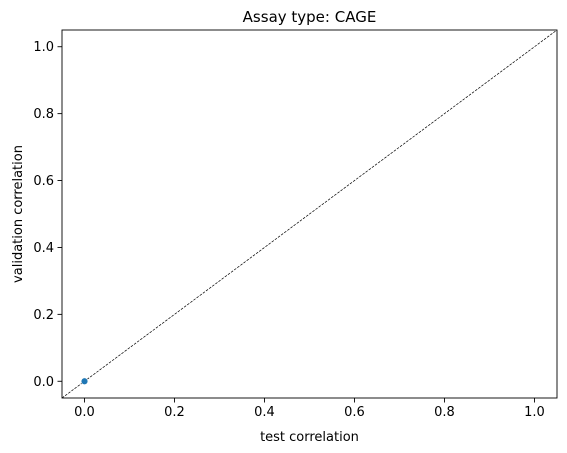  What do you see at coordinates (43, 248) in the screenshot?
I see `y-tick-label: 0.4` at bounding box center [43, 248].